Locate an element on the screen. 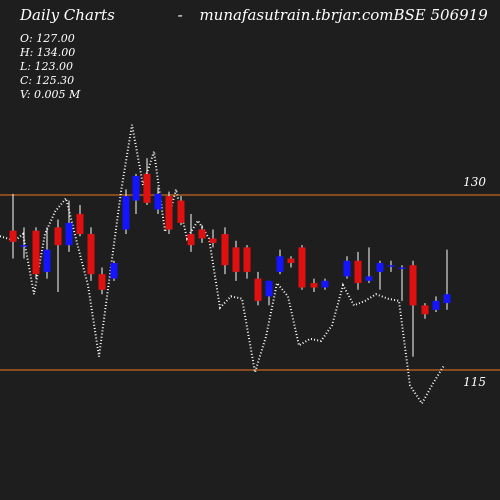 This screenshot has height=500, width=500. high-value: H: 134.00 is located at coordinates (48, 52).